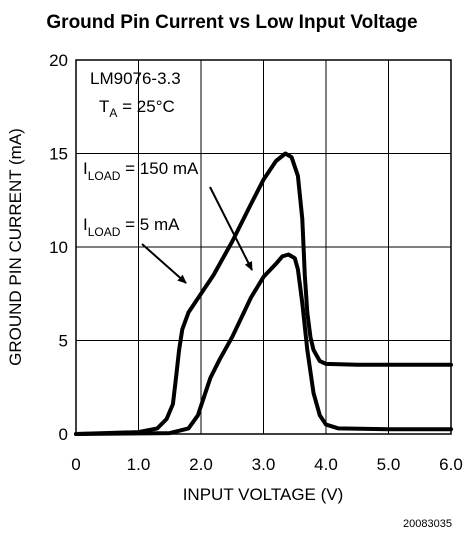 The width and height of the screenshot is (465, 533). I want to click on load-5-label: ILOAD = 5 mA, so click(131, 227).